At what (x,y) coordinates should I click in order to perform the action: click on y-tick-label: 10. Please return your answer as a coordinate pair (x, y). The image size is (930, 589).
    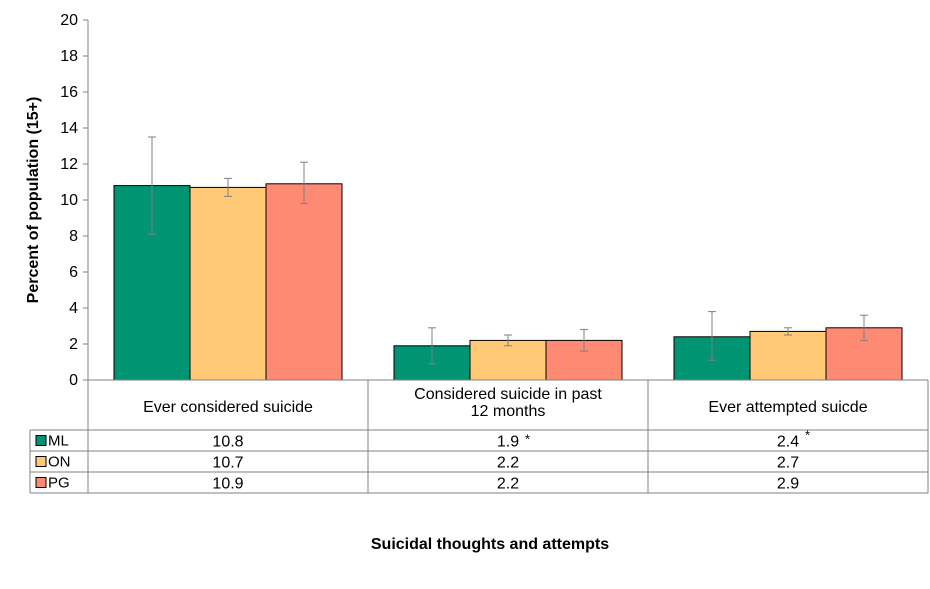
    Looking at the image, I should click on (69, 200).